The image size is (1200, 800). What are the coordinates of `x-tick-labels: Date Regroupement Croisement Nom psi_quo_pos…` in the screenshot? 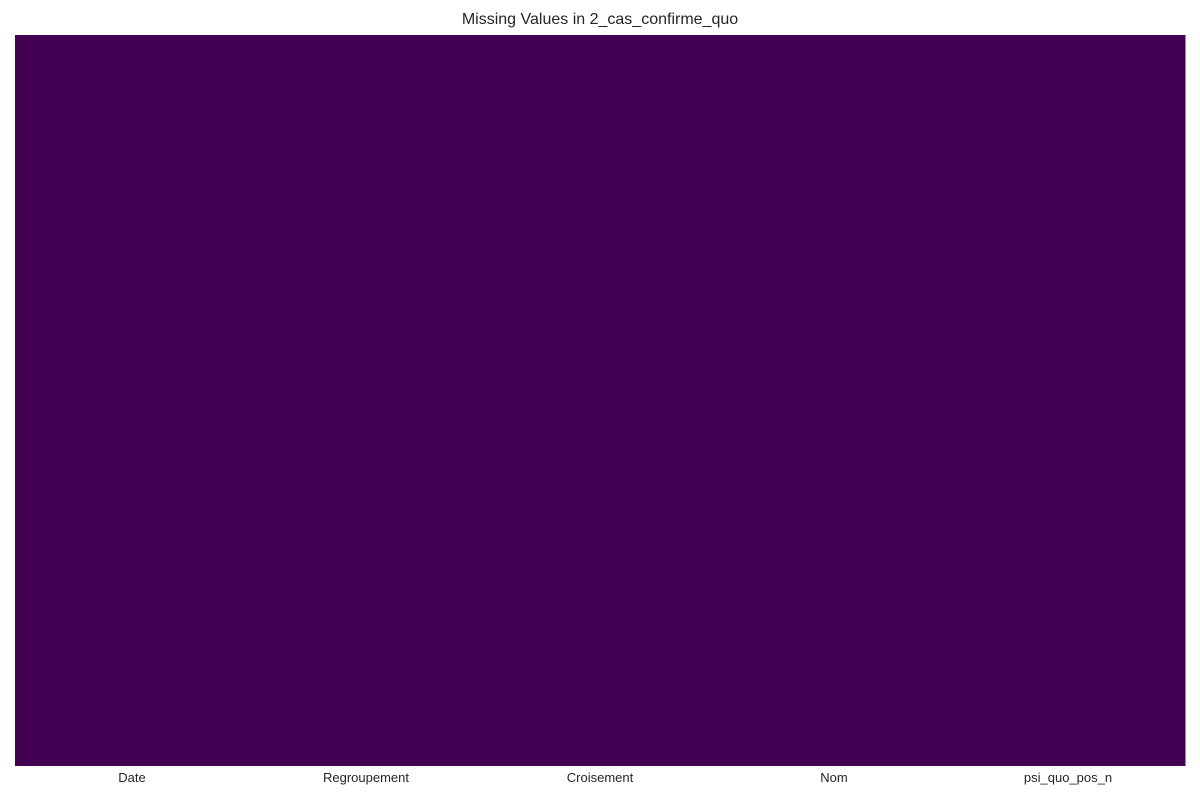 It's located at (615, 777).